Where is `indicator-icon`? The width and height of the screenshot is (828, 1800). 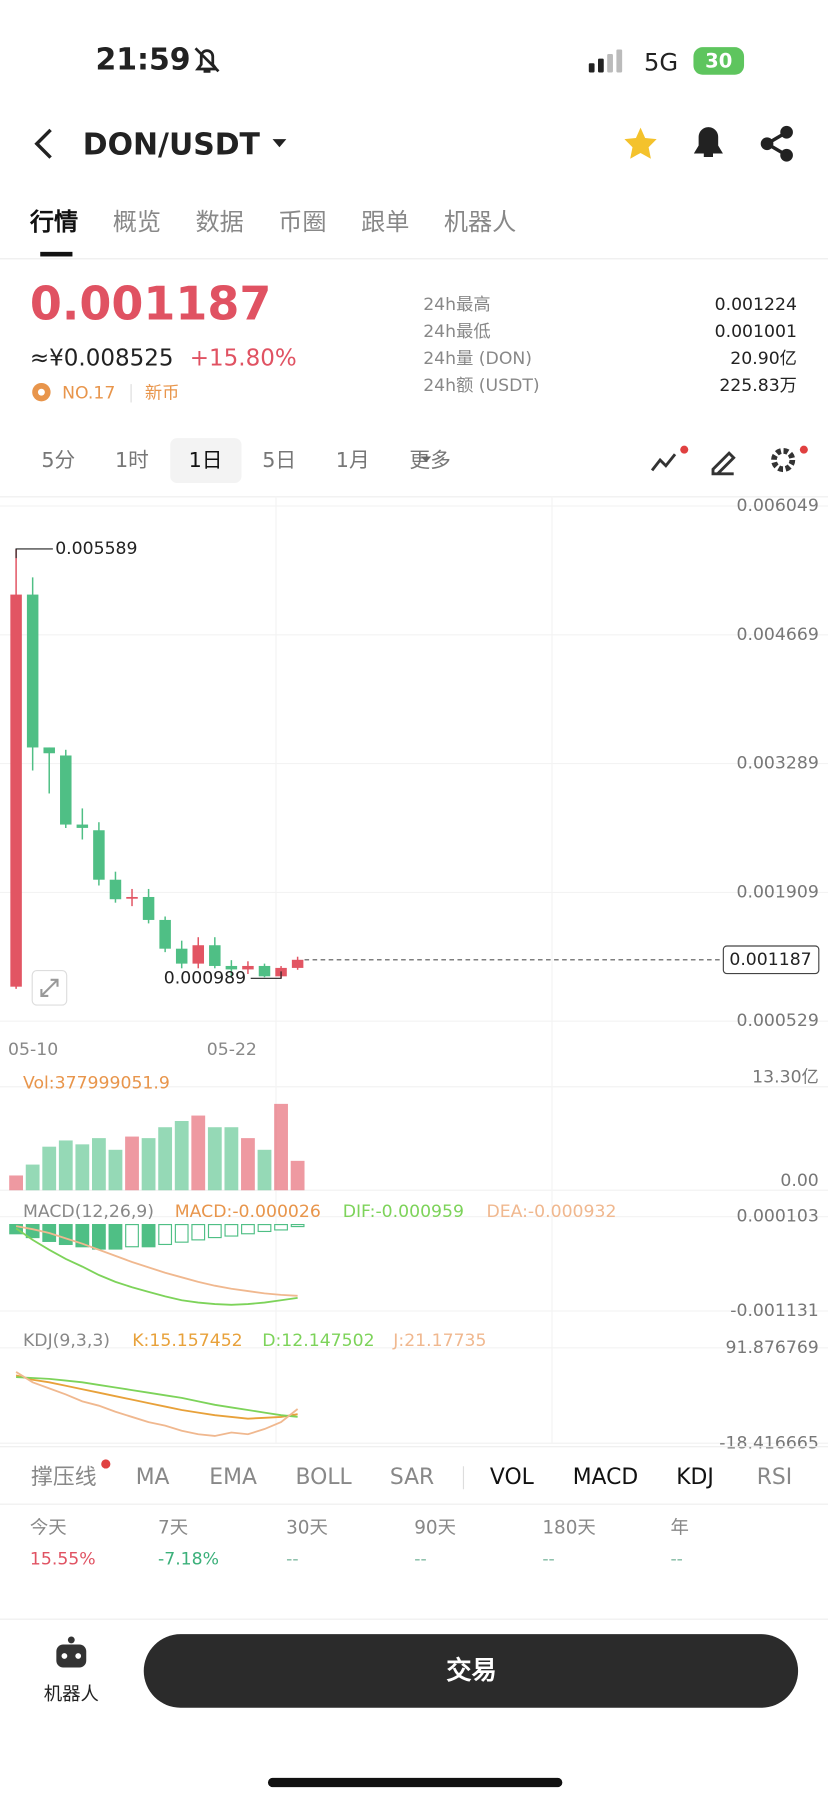
indicator-icon is located at coordinates (663, 462).